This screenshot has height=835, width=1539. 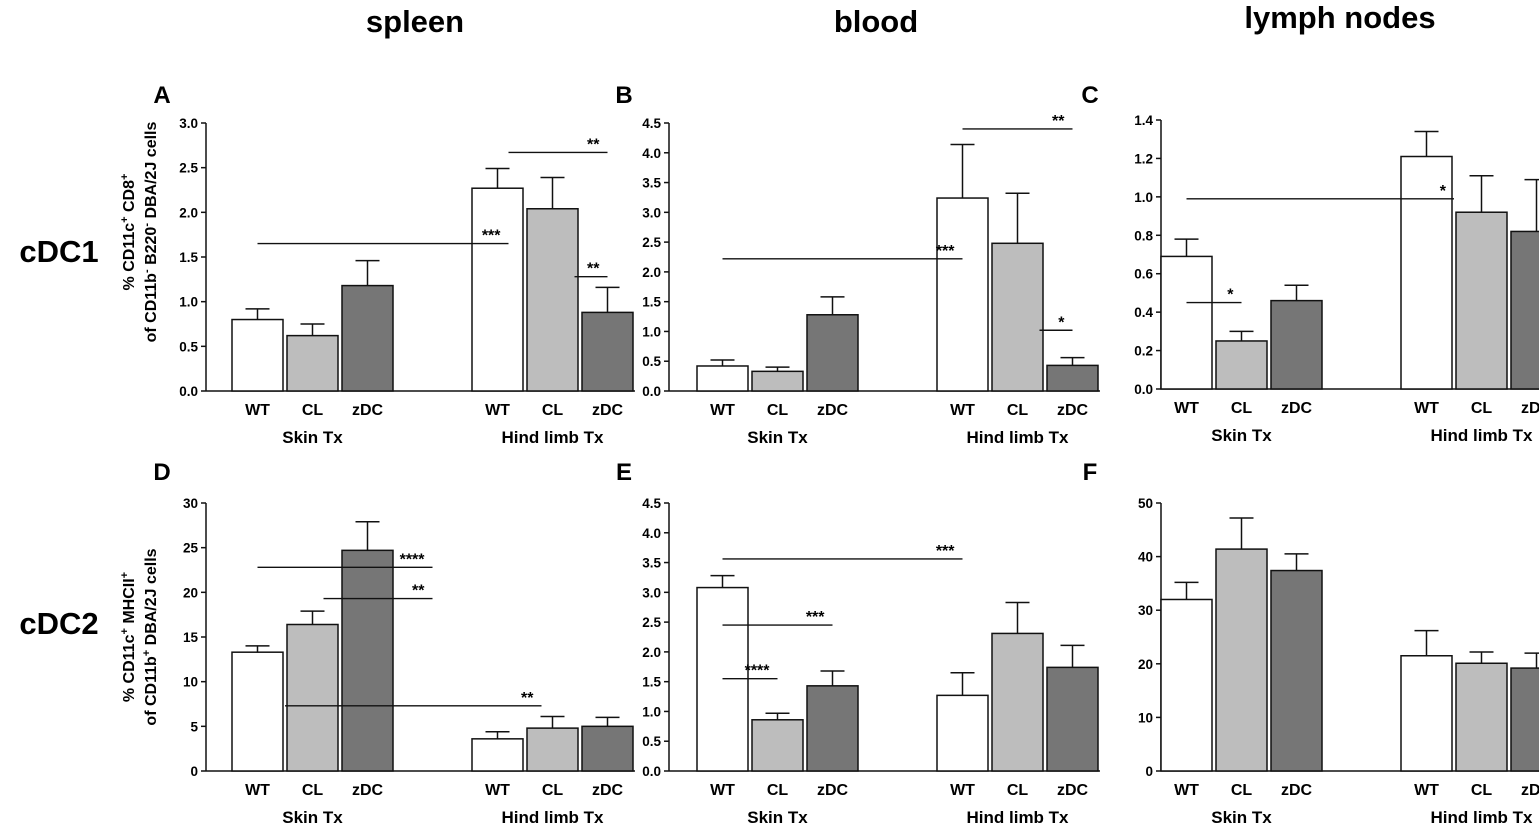 I want to click on y-tick-label: 30, so click(x=1145, y=610).